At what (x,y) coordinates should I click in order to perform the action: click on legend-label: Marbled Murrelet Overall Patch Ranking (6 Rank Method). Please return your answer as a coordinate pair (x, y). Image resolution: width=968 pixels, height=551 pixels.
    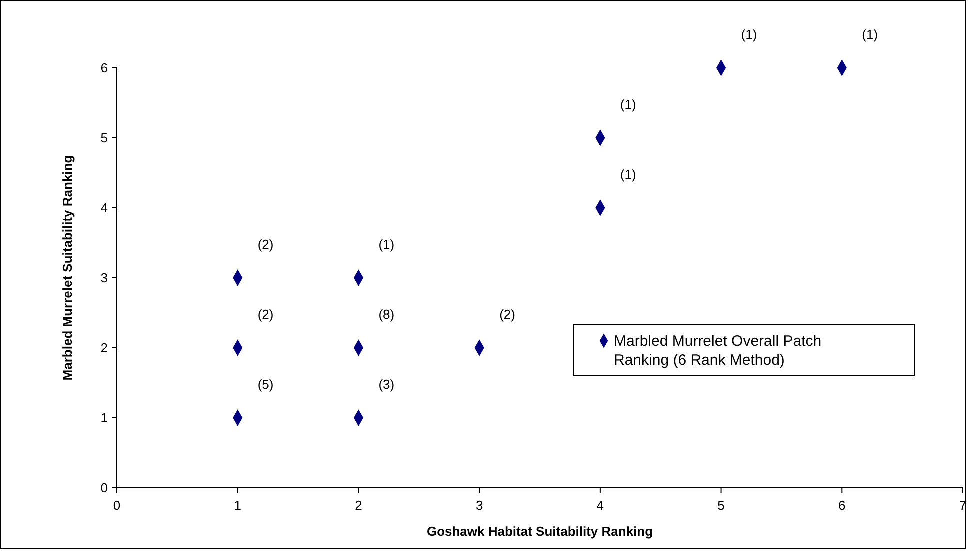
    Looking at the image, I should click on (718, 351).